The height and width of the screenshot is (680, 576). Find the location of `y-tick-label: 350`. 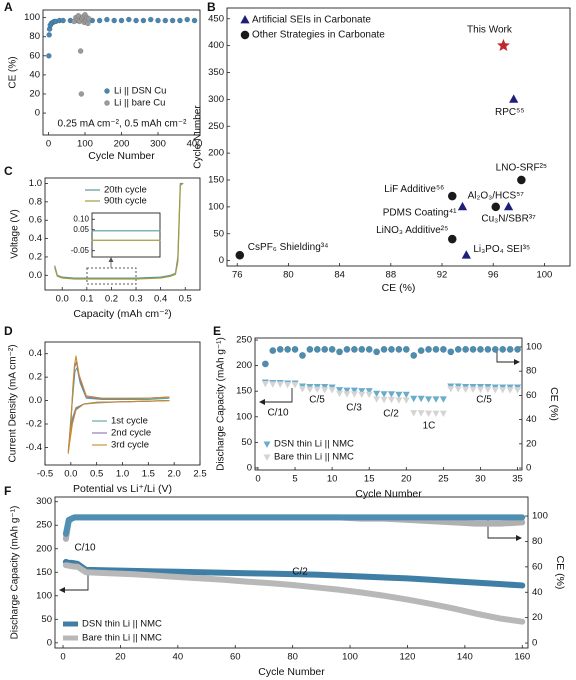

y-tick-label: 350 is located at coordinates (216, 72).